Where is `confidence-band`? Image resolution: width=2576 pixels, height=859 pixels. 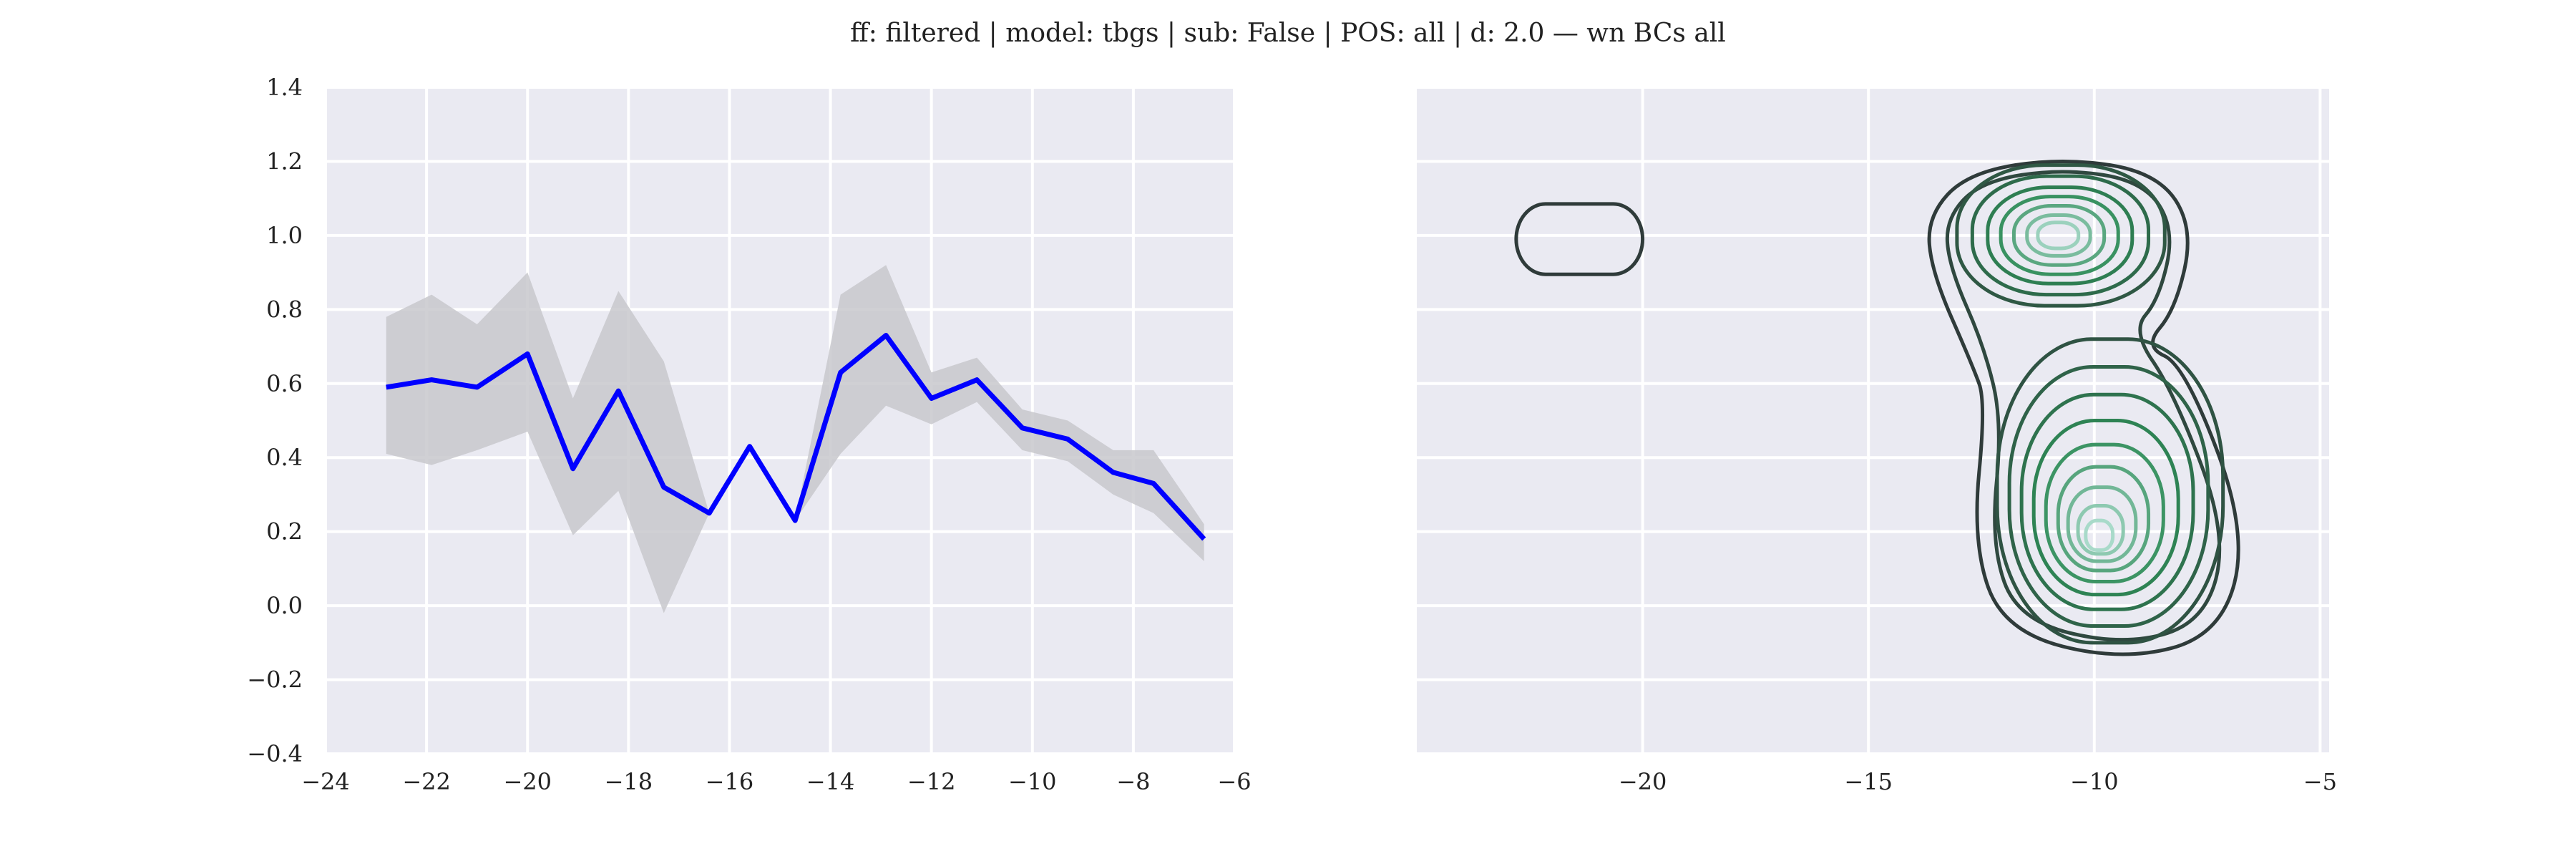
confidence-band is located at coordinates (795, 439).